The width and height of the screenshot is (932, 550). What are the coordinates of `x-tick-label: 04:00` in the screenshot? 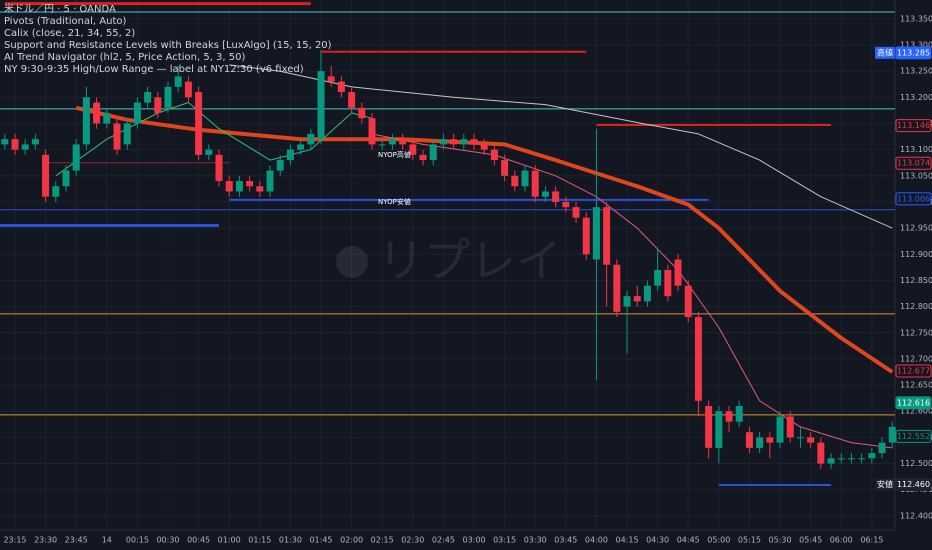 It's located at (596, 540).